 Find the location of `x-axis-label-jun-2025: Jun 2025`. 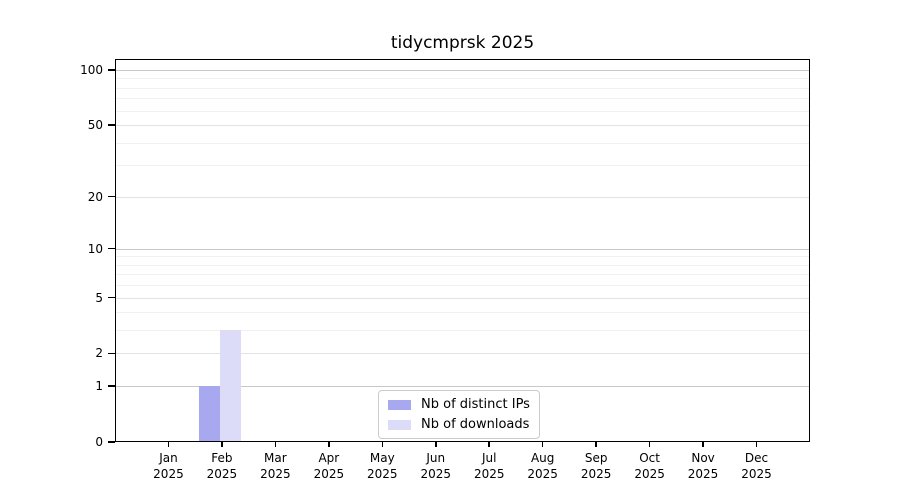

x-axis-label-jun-2025: Jun 2025 is located at coordinates (436, 466).